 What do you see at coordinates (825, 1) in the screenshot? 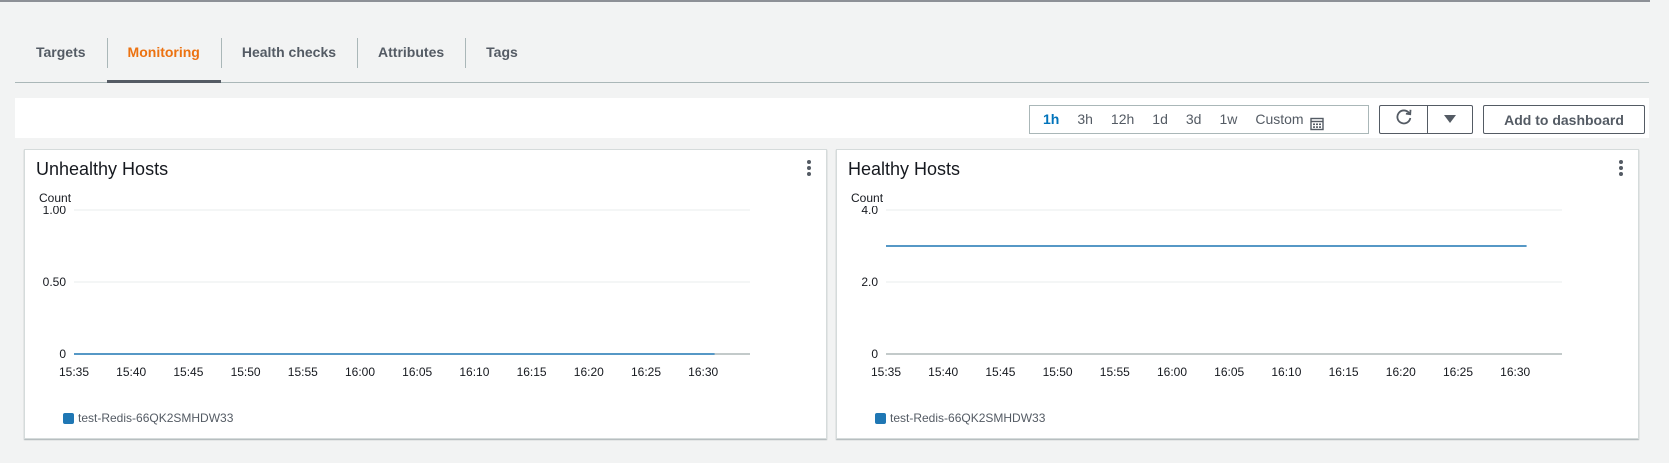
I see `top-divider` at bounding box center [825, 1].